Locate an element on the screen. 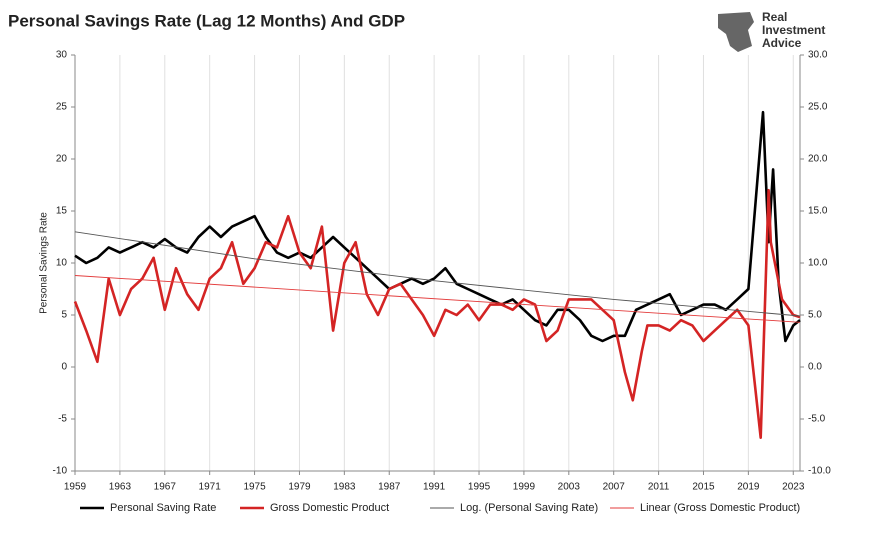  y2-tick-label: 5.0 is located at coordinates (815, 315).